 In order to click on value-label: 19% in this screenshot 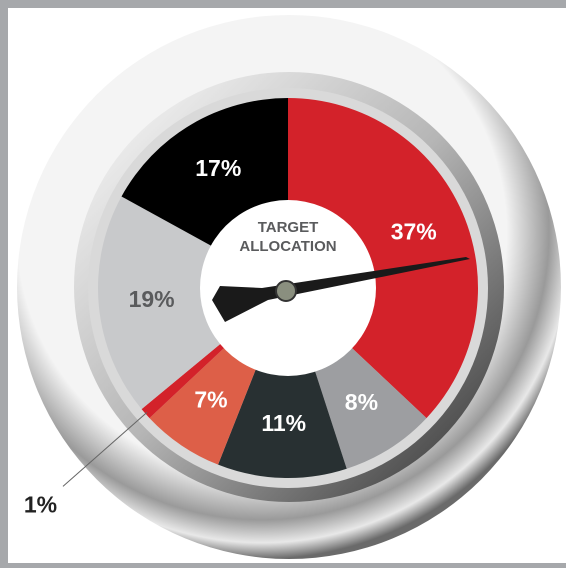, I will do `click(152, 299)`.